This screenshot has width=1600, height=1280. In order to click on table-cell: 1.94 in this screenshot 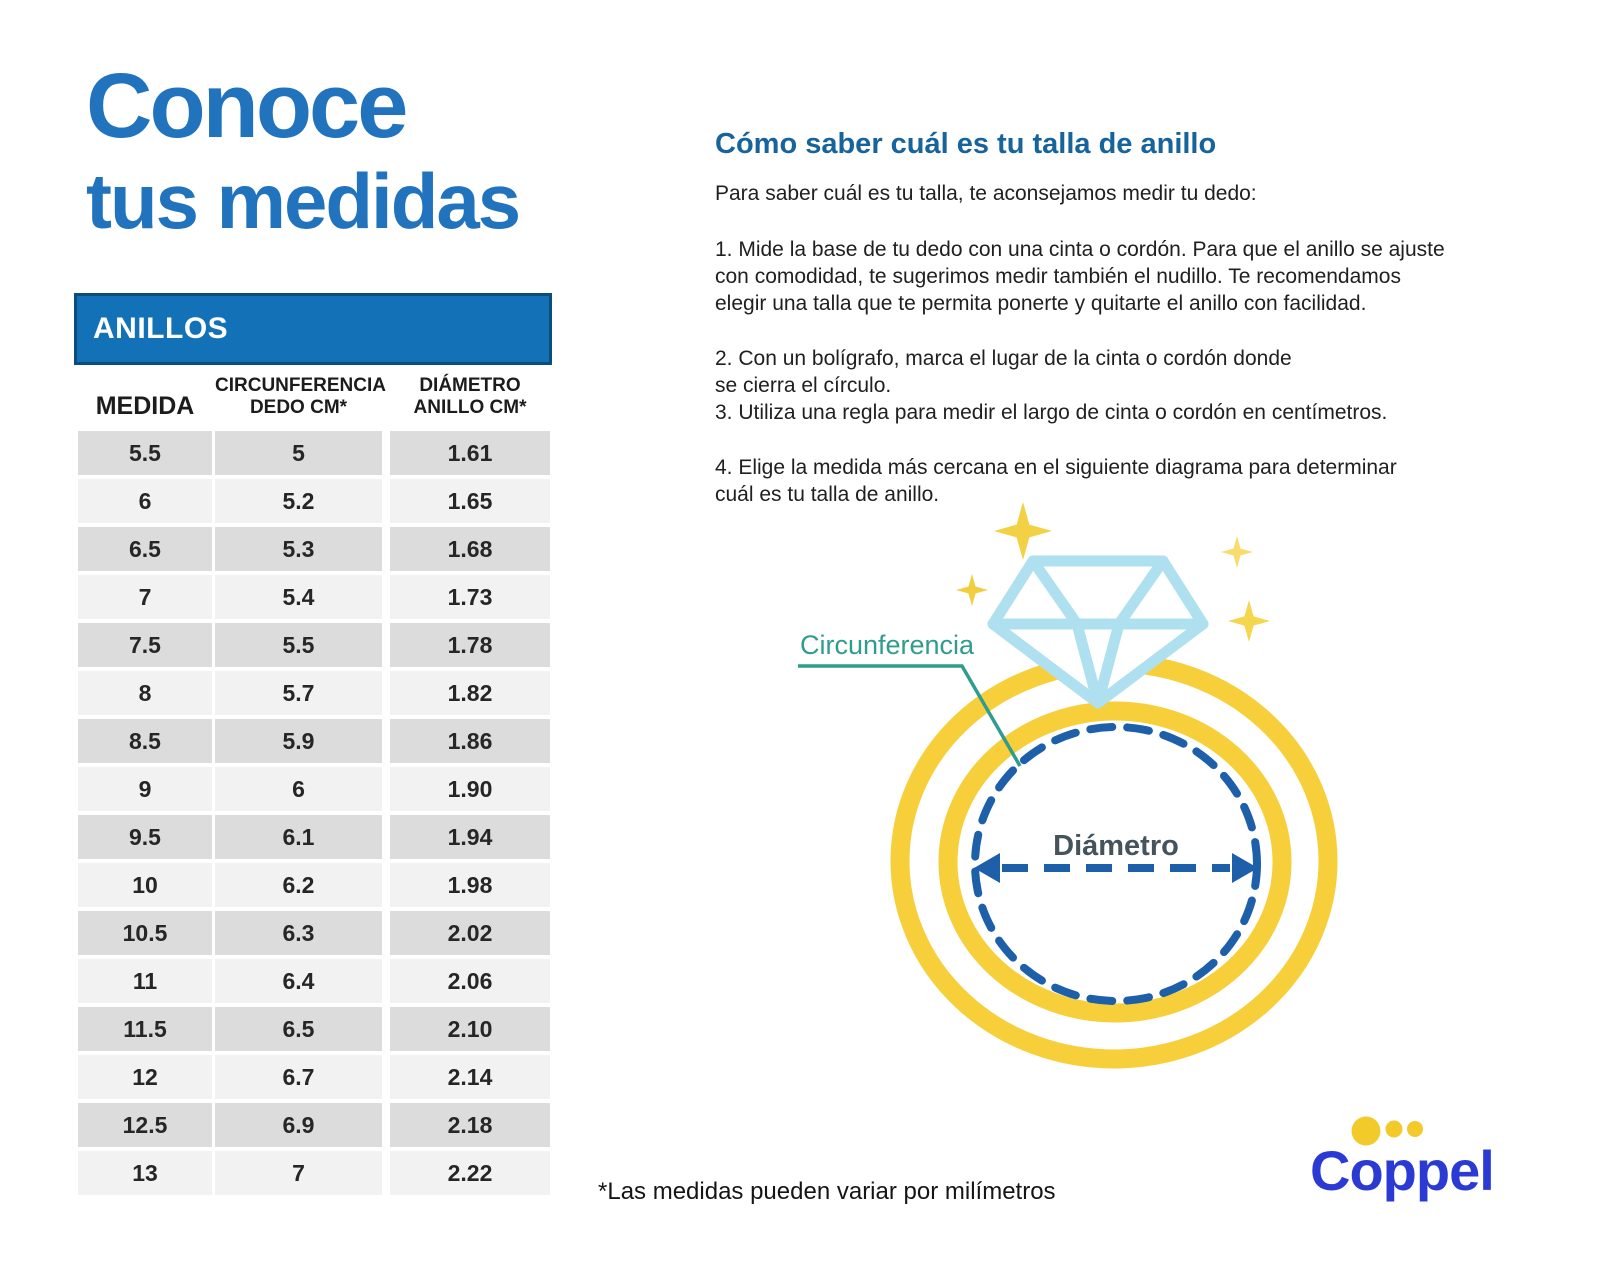, I will do `click(470, 837)`.